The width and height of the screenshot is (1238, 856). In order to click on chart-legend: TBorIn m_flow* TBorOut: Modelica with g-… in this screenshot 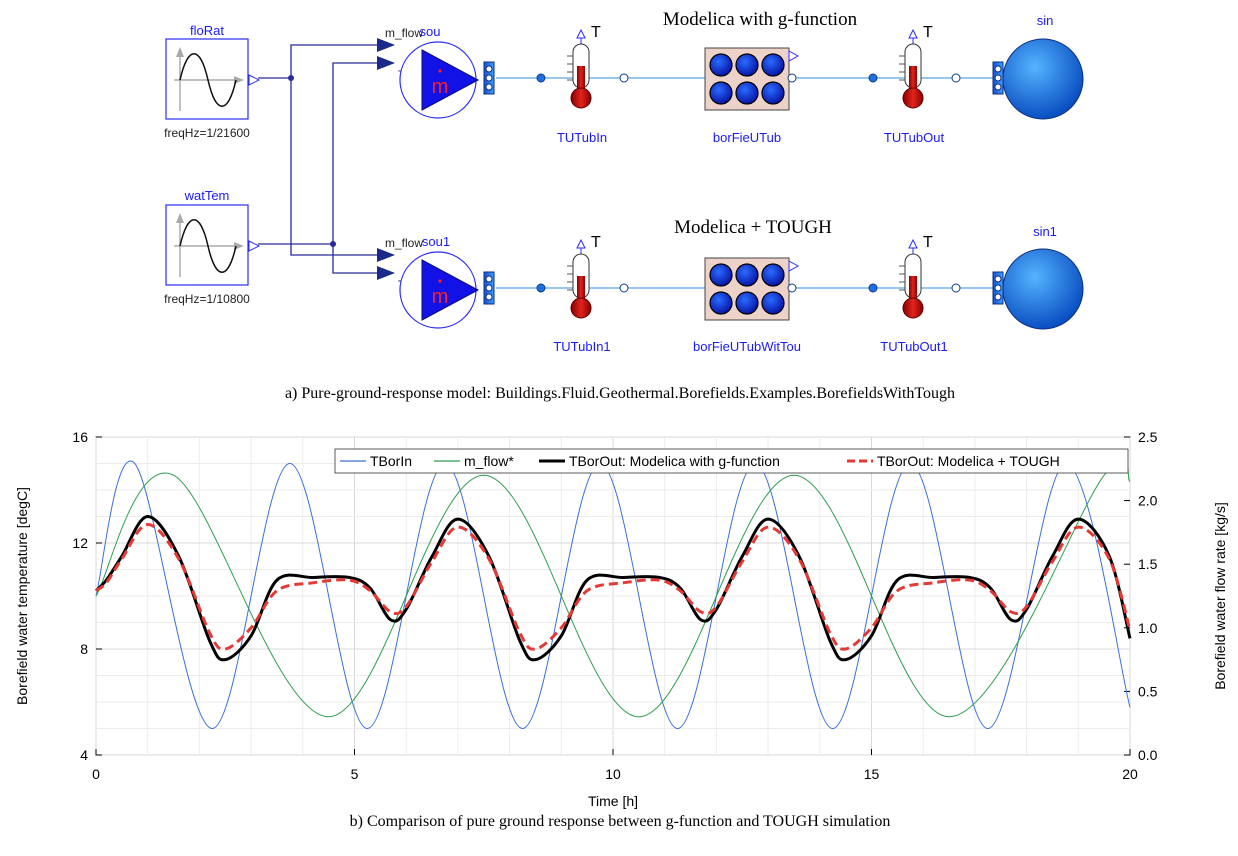, I will do `click(731, 461)`.